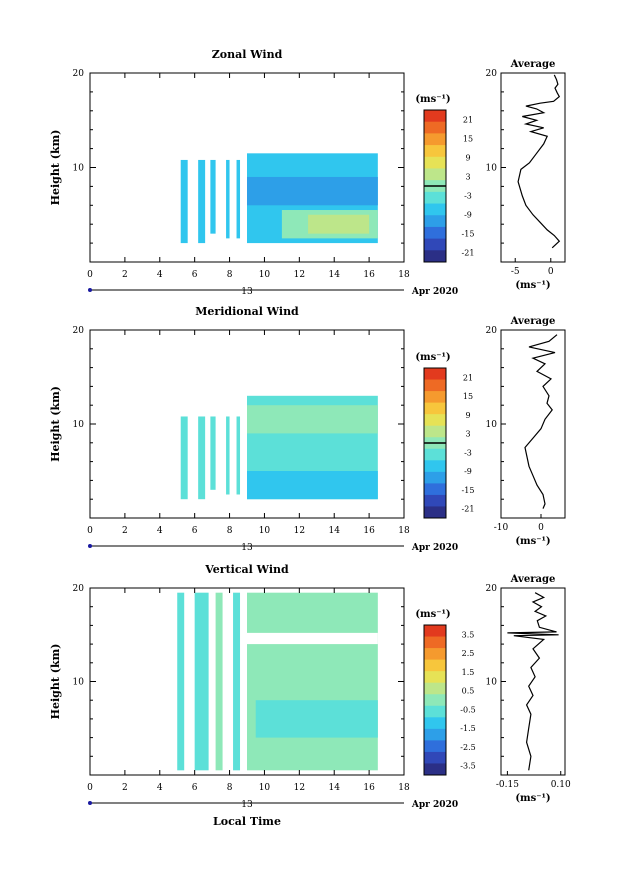  What do you see at coordinates (468, 653) in the screenshot?
I see `vertical-colorbar-label: 2.5` at bounding box center [468, 653].